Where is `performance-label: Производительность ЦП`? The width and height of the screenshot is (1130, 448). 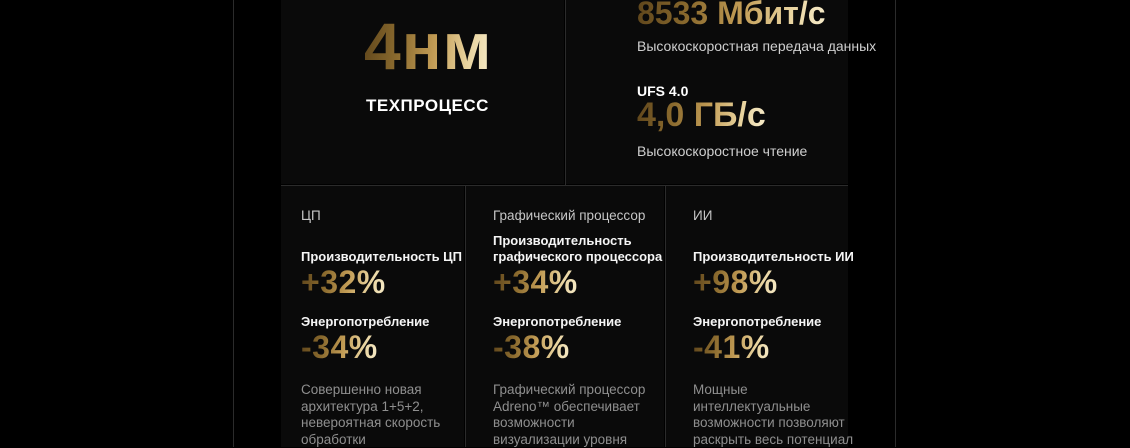 performance-label: Производительность ЦП is located at coordinates (382, 256).